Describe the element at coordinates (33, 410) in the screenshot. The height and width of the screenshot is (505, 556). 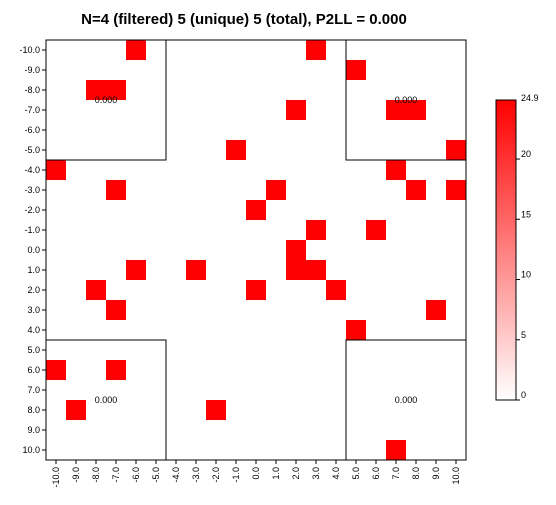
I see `y-tick-label: 8.0` at that location.